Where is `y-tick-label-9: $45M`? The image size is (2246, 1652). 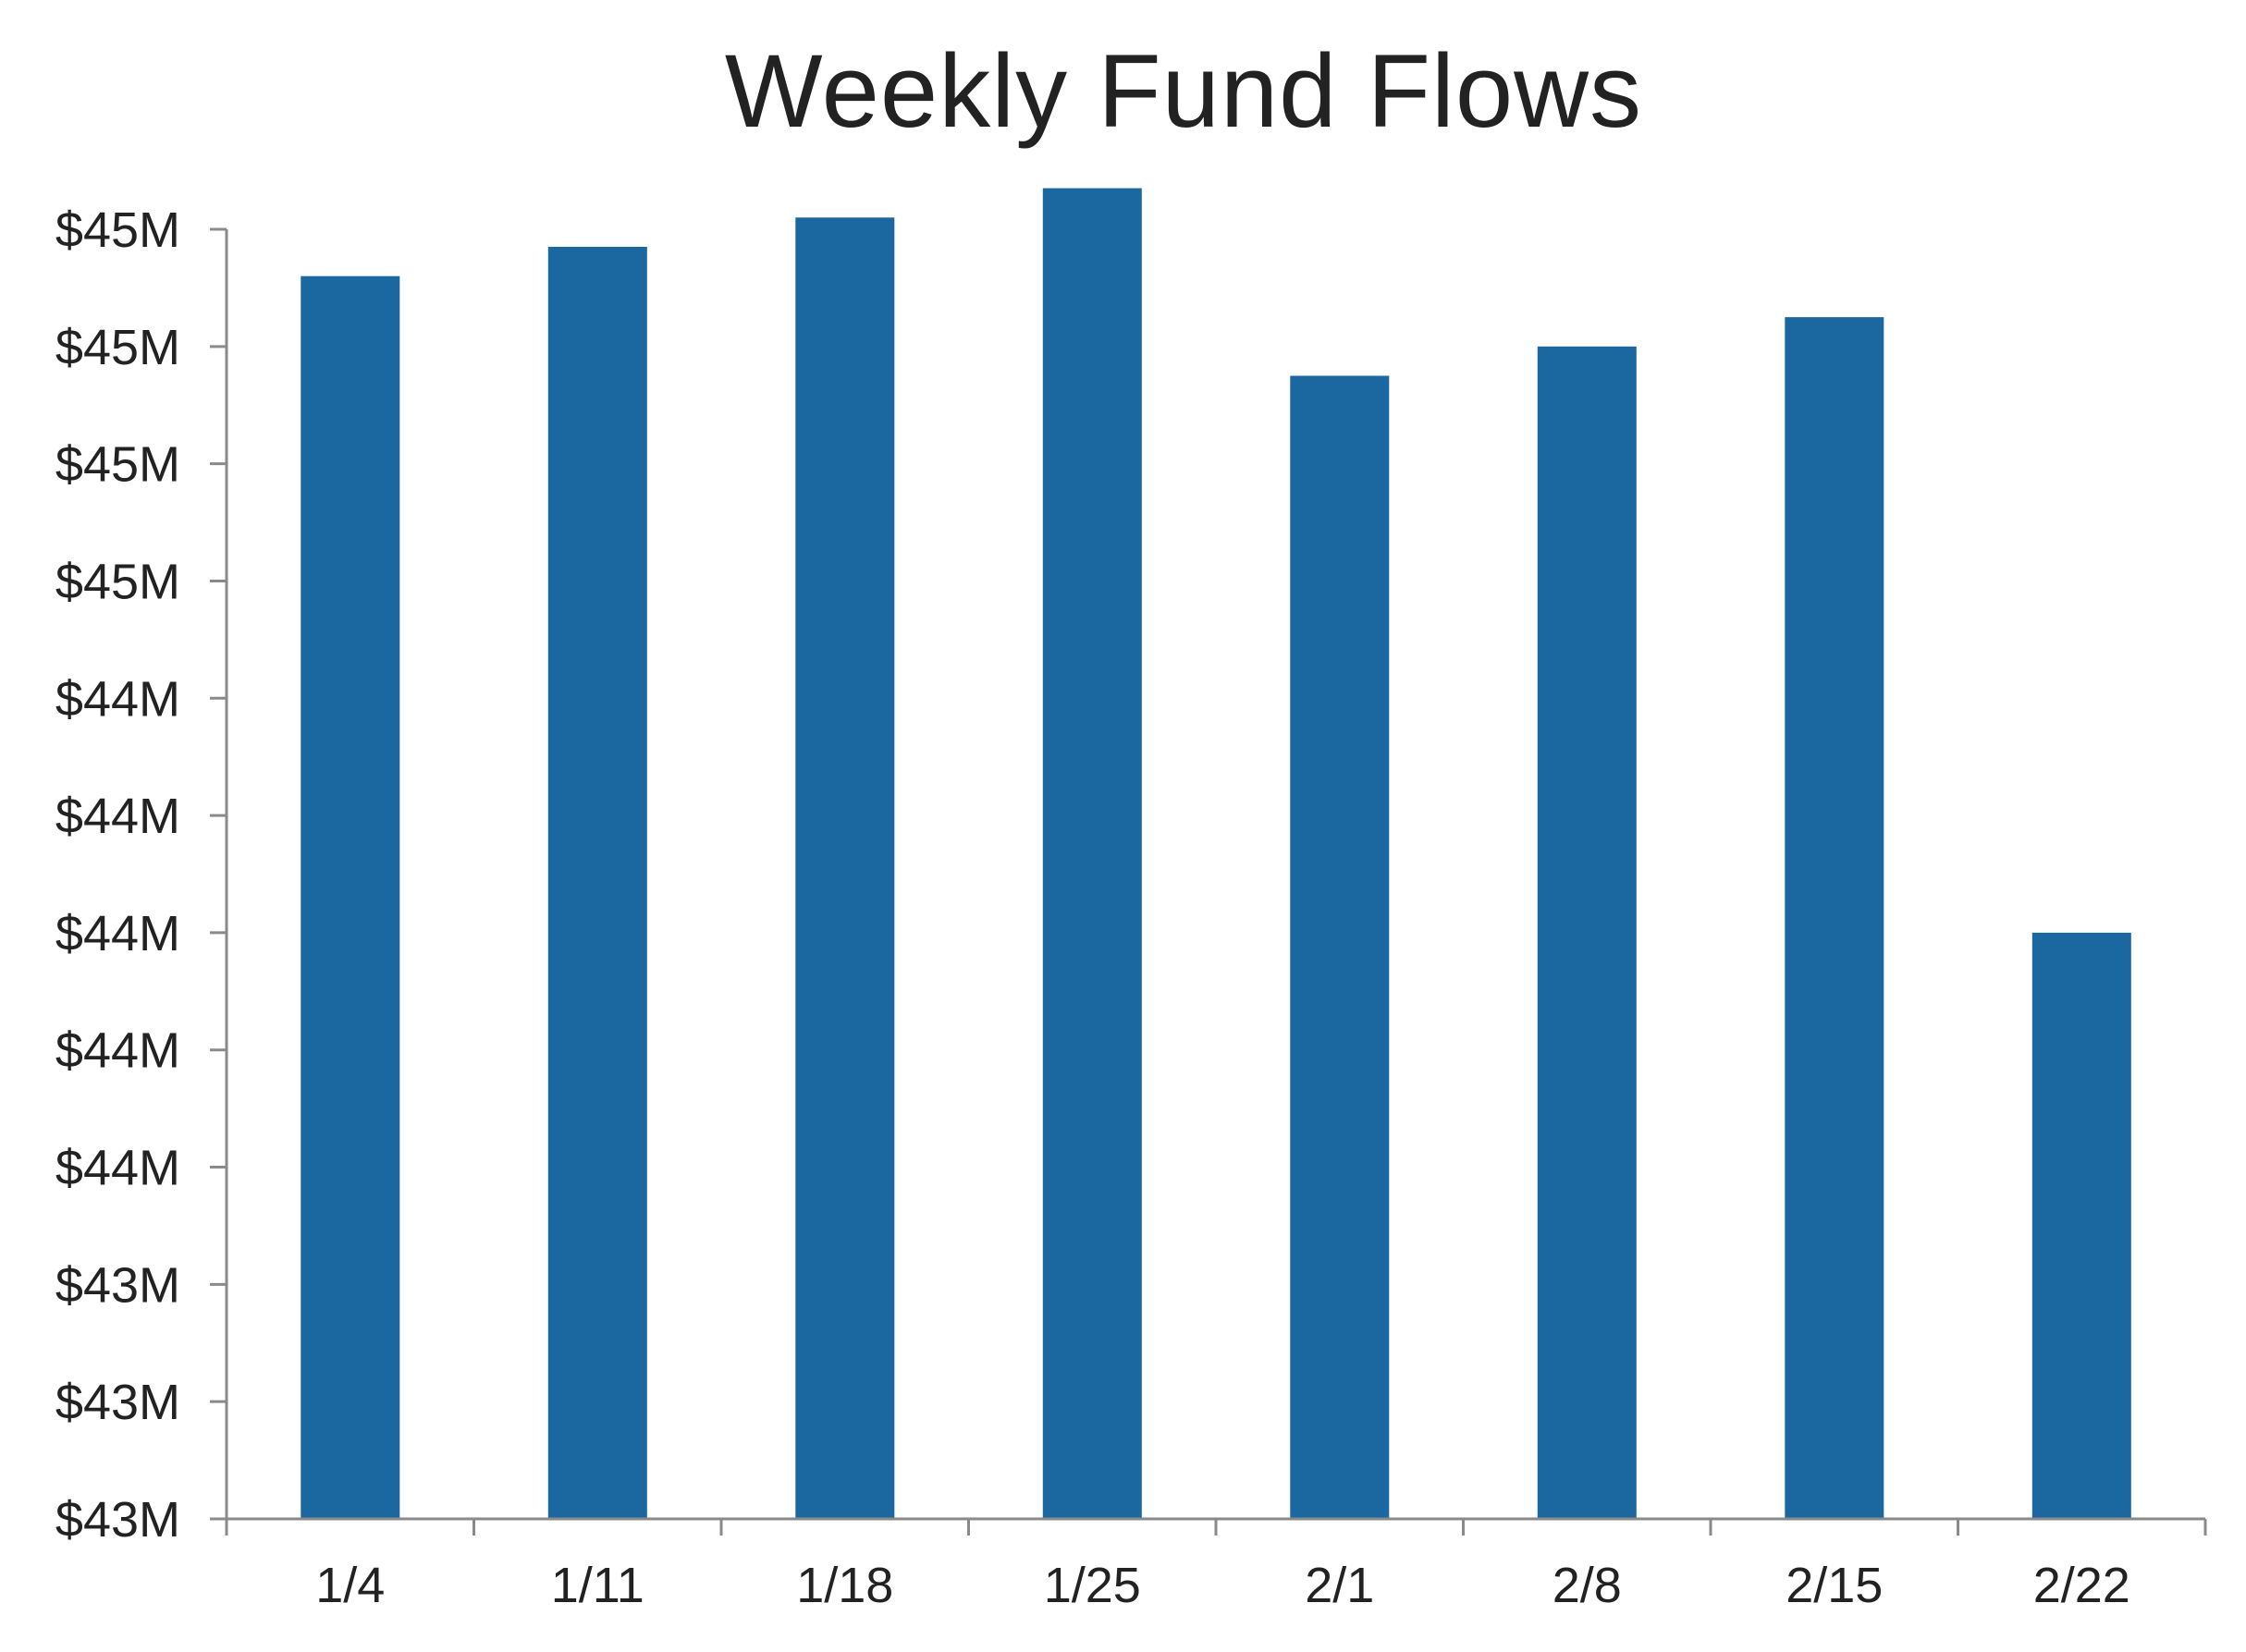
y-tick-label-9: $45M is located at coordinates (118, 465).